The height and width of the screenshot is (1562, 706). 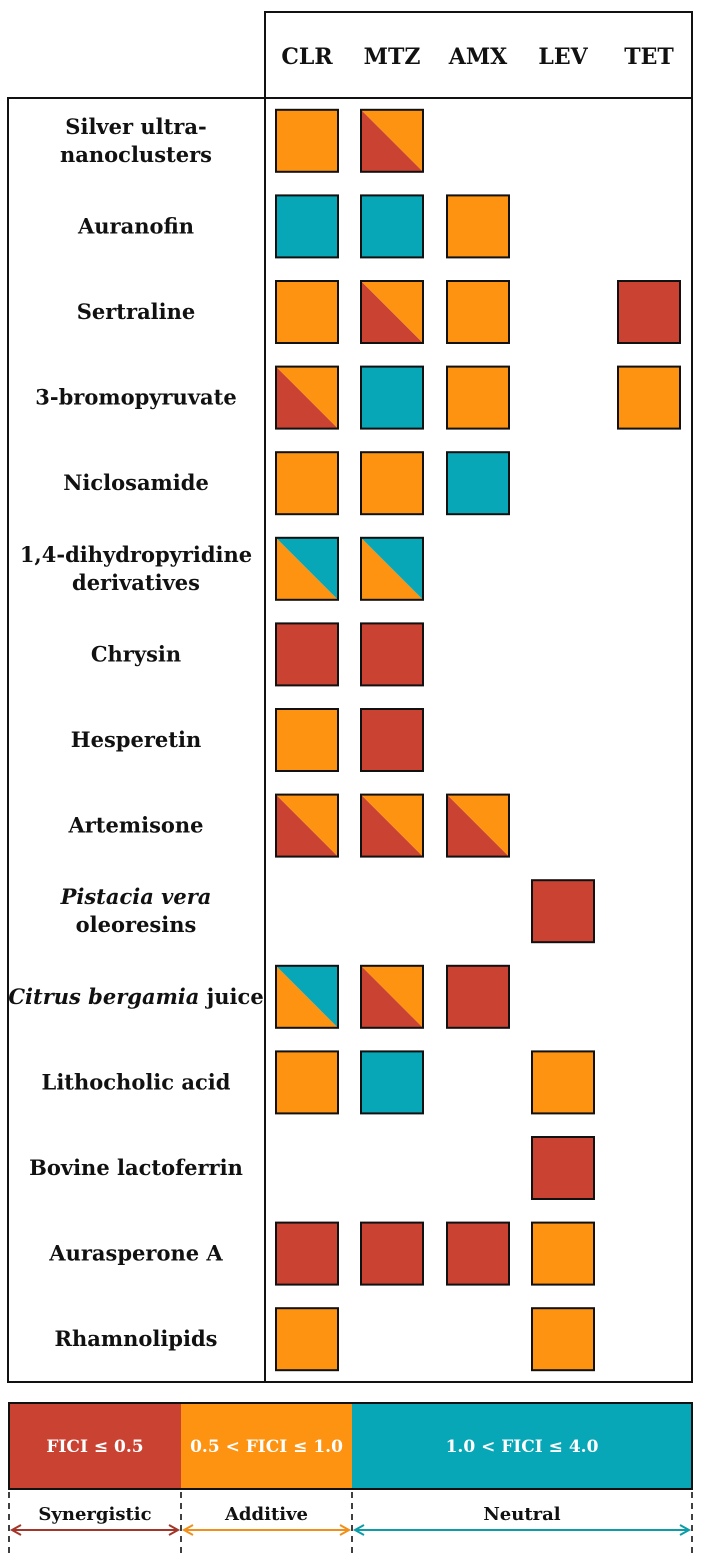 I want to click on table-row: Citrus bergamia juice, so click(x=259, y=996).